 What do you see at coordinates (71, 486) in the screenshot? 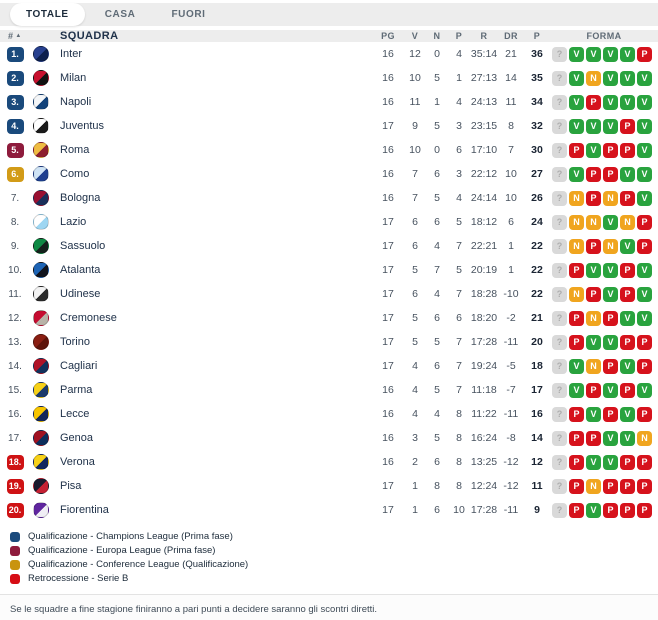
I see `team-name: Pisa` at bounding box center [71, 486].